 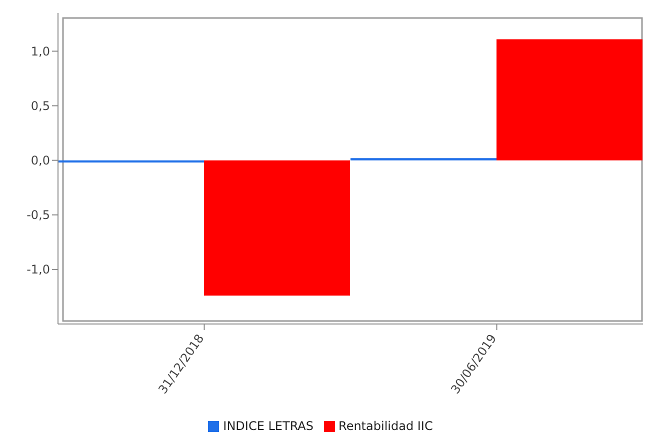 I want to click on legend-label: INDICE LETRAS, so click(x=268, y=426).